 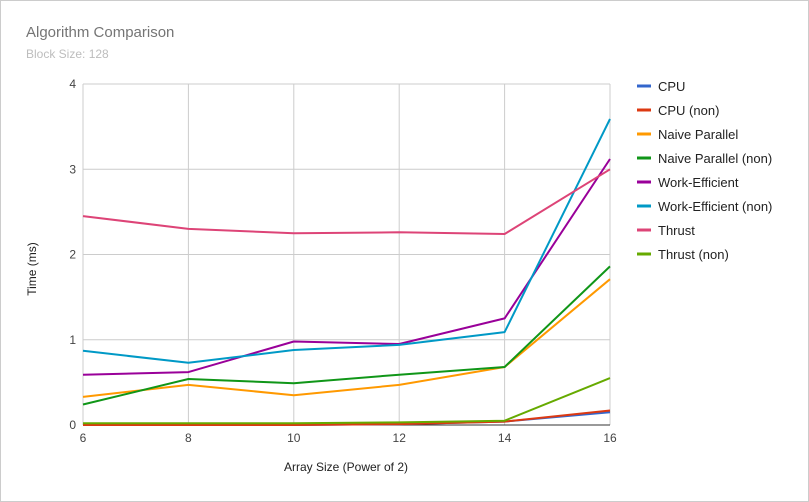 I want to click on legend-label-work-efficient-non: Work-Efficient (non), so click(x=715, y=206).